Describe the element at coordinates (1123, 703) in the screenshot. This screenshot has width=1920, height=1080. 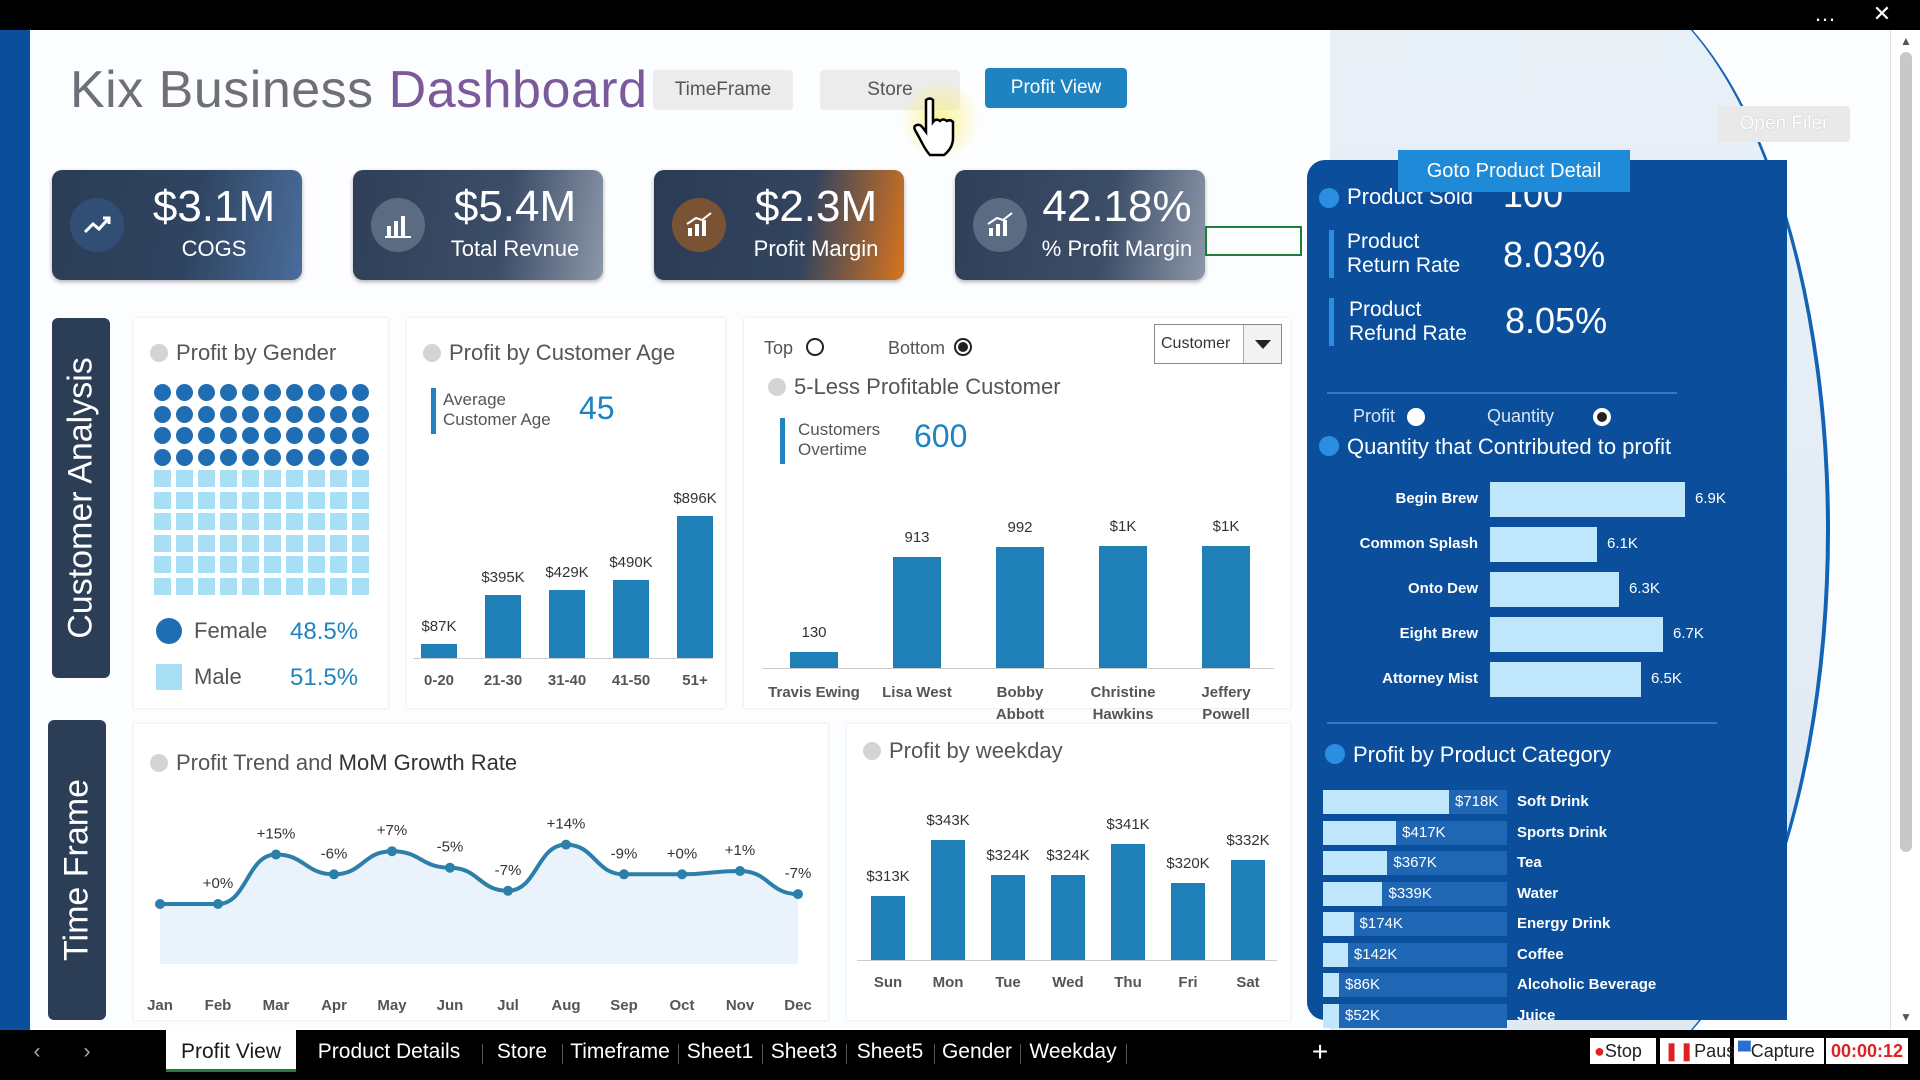
I see `customer-axis-label: Christine Hawkins` at that location.